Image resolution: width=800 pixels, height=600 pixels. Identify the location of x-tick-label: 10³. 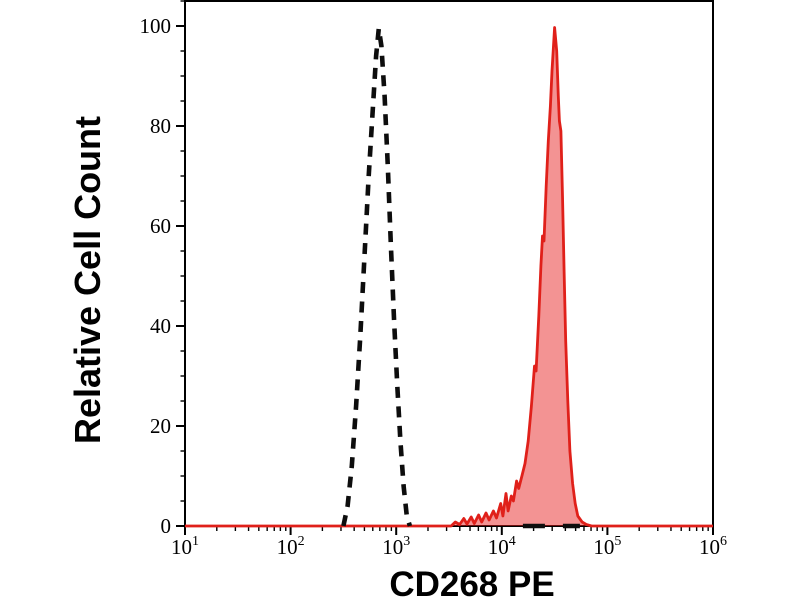
(396, 546).